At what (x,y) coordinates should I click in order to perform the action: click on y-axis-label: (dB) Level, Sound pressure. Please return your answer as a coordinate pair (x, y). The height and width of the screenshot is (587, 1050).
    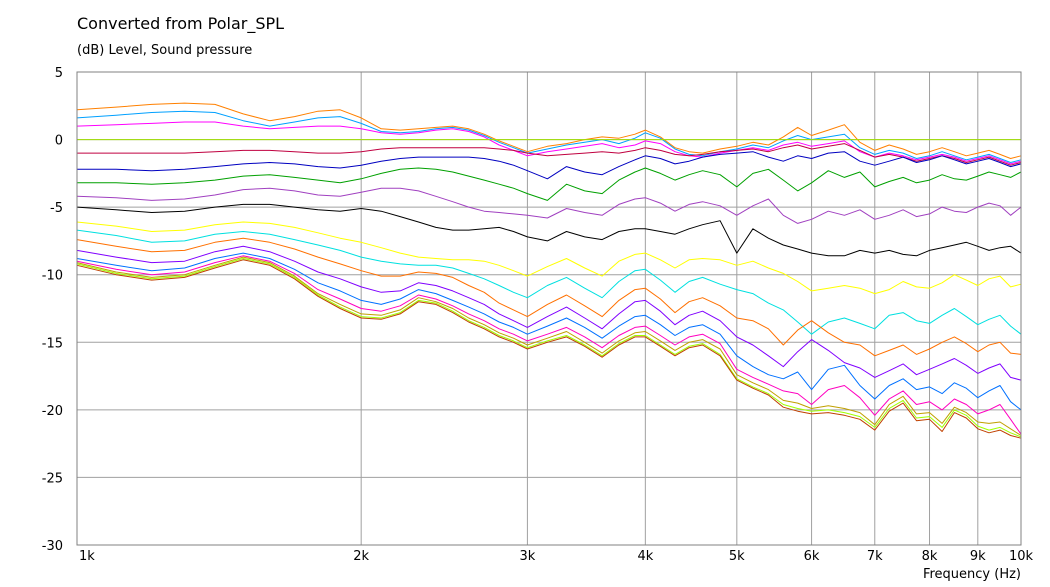
    Looking at the image, I should click on (165, 50).